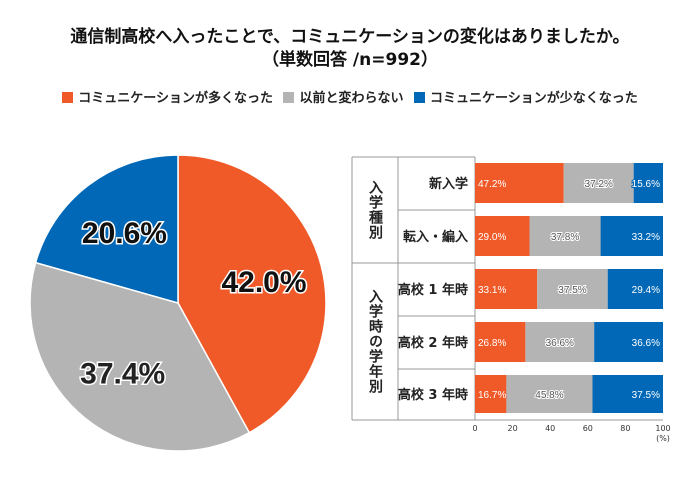 This screenshot has height=496, width=700. What do you see at coordinates (474, 428) in the screenshot?
I see `x-tick-label: 0` at bounding box center [474, 428].